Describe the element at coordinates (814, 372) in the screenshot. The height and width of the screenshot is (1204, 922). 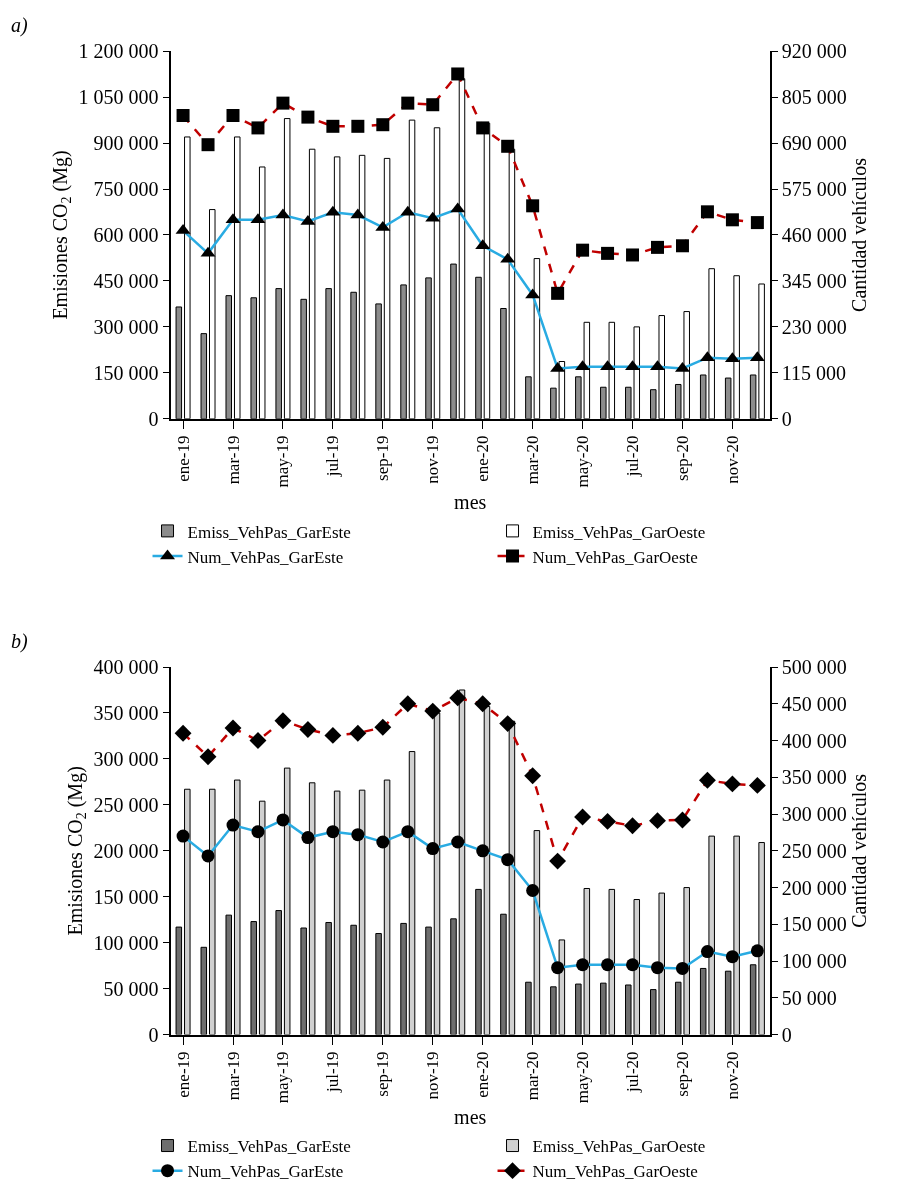
I see `y2-tick-label: 115 000` at that location.